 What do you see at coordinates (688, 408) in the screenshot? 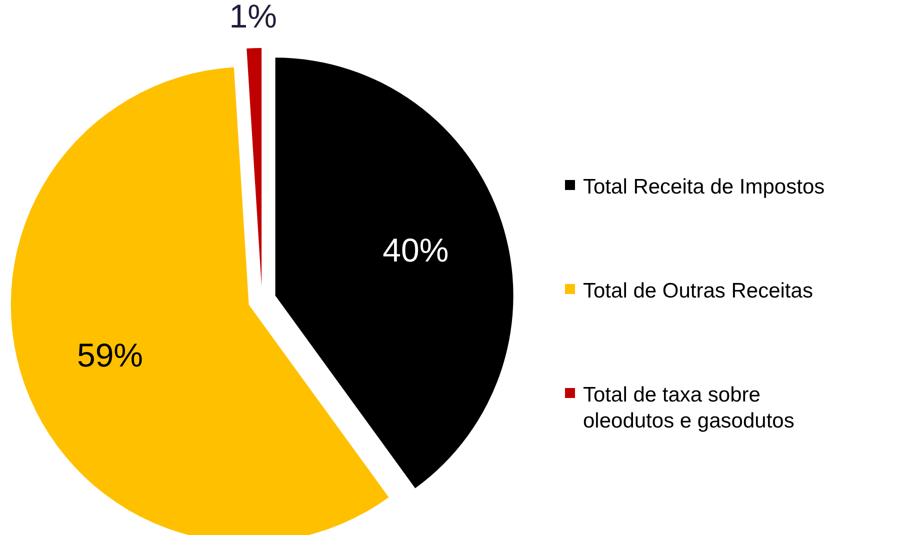
I see `legend-label: Total de taxa sobre oleodutos e gasodutos` at bounding box center [688, 408].